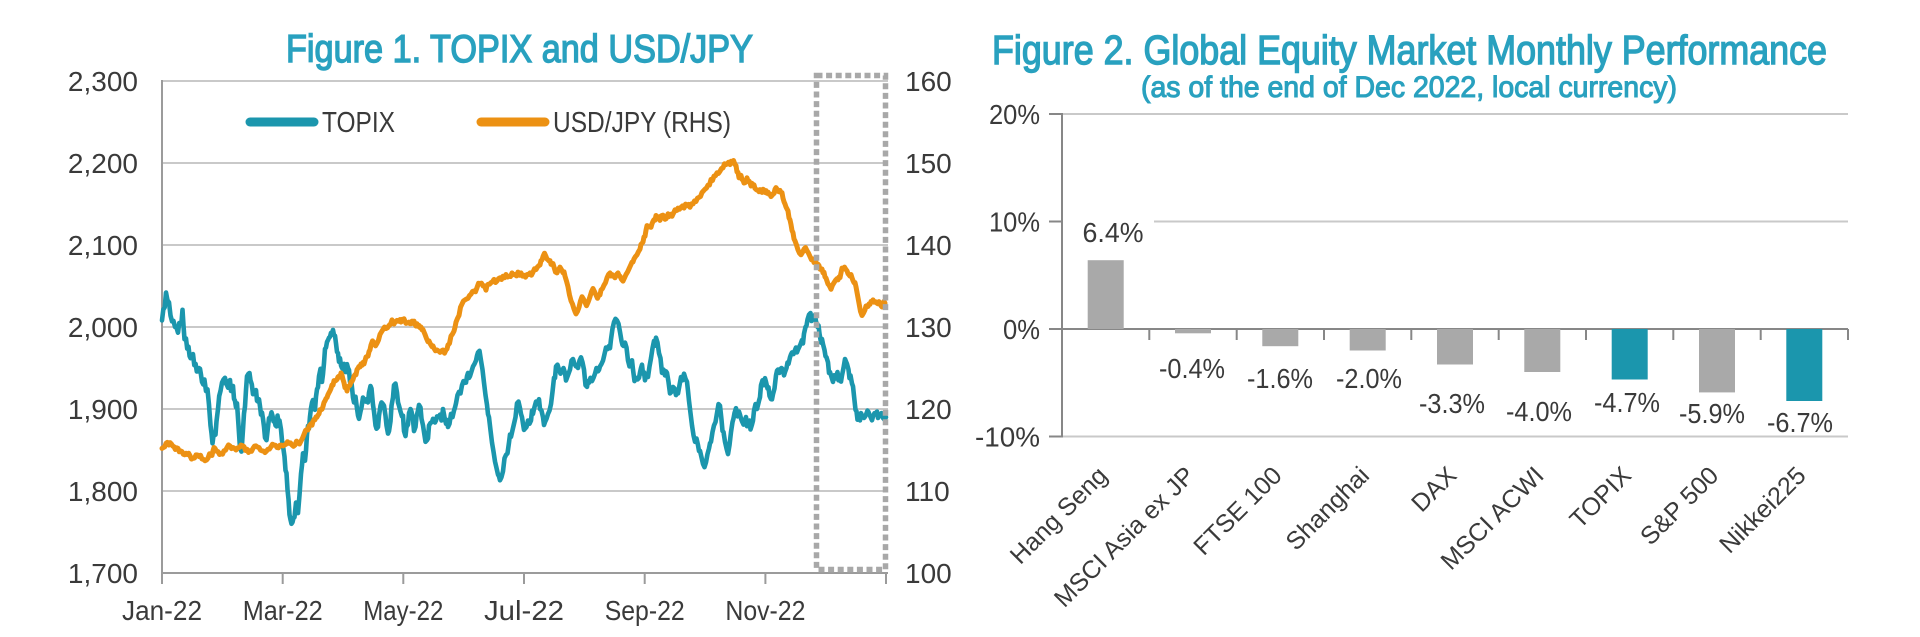  I want to click on svg-text: -3.3%, so click(1452, 403).